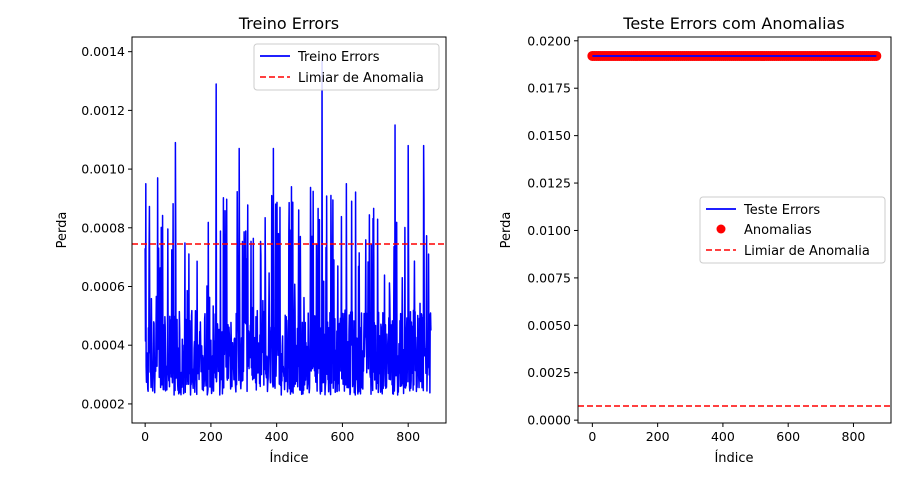 Image resolution: width=912 pixels, height=480 pixels. What do you see at coordinates (733, 458) in the screenshot?
I see `teste-xlabel: Índice` at bounding box center [733, 458].